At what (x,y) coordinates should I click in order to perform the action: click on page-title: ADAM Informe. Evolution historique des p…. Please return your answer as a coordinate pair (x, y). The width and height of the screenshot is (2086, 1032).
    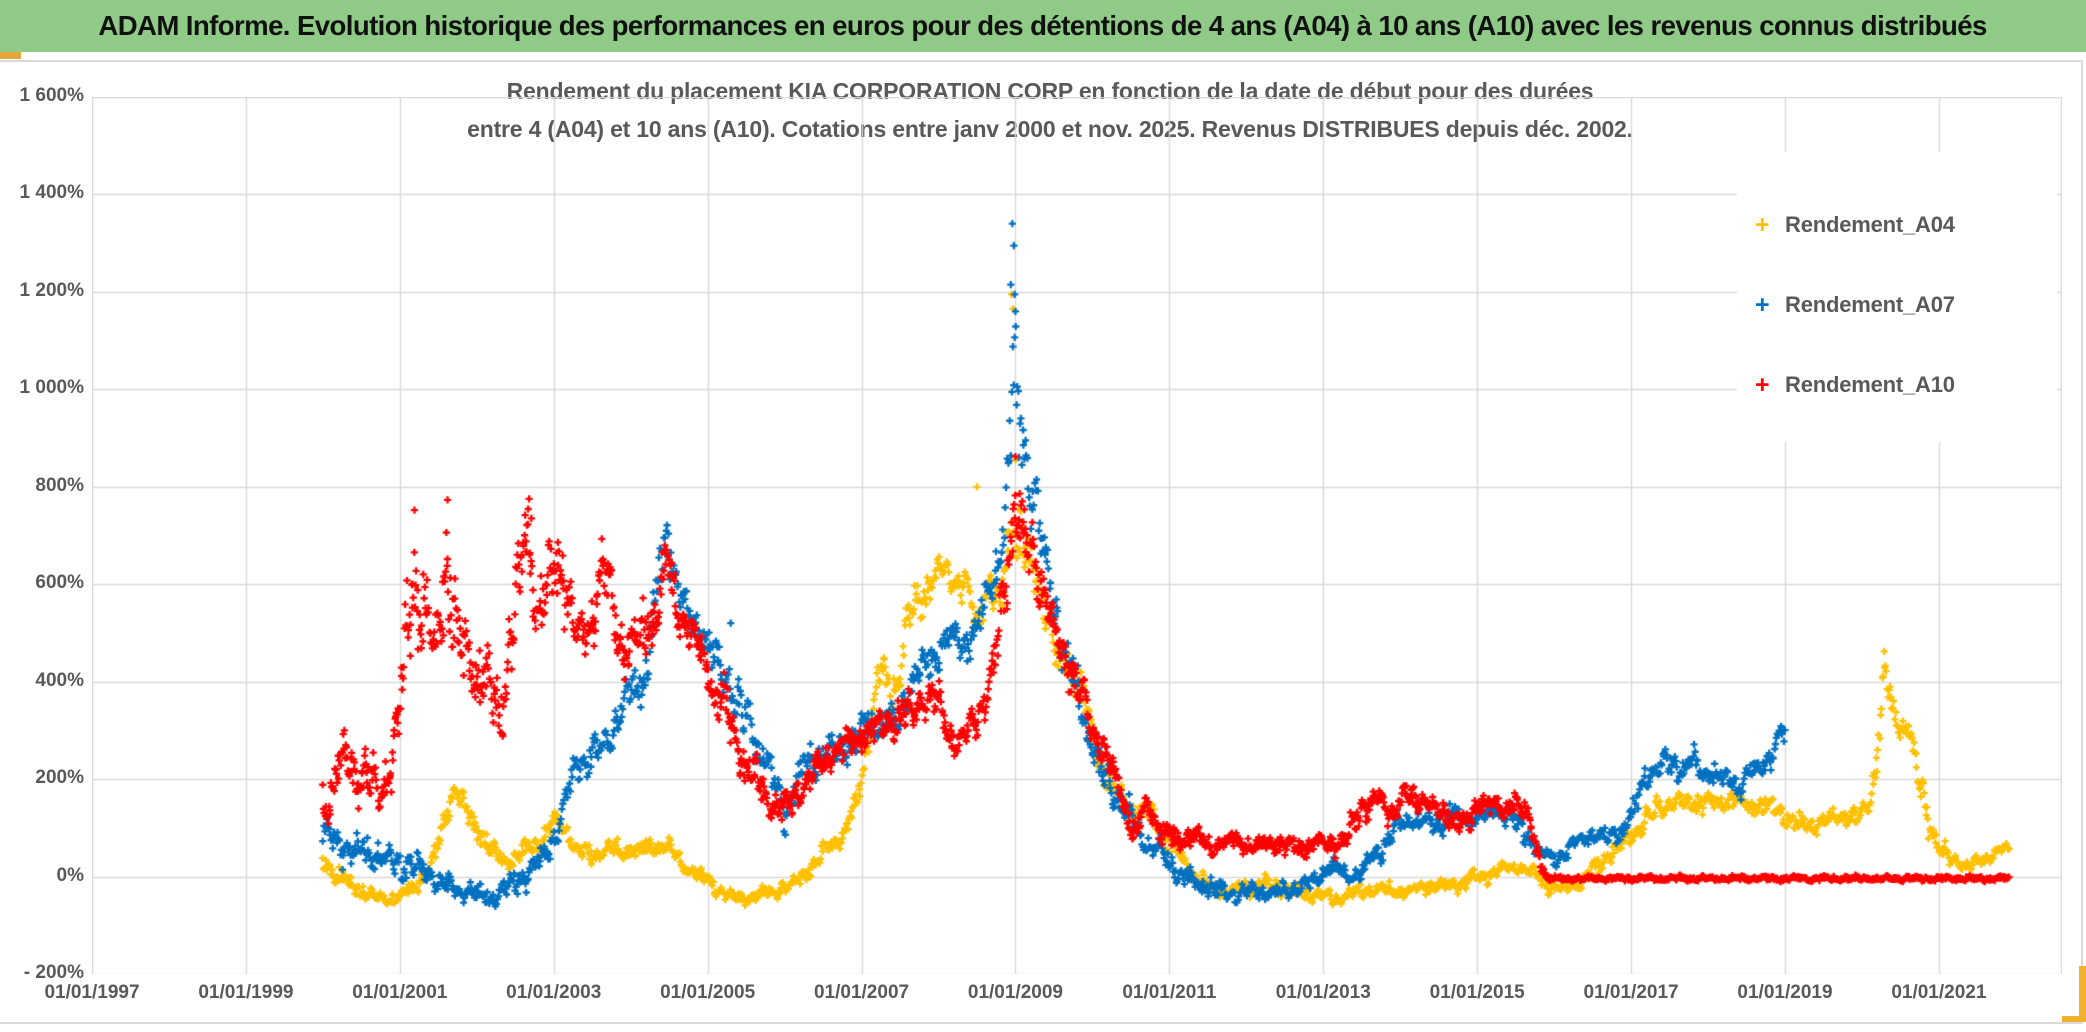
    Looking at the image, I should click on (1043, 25).